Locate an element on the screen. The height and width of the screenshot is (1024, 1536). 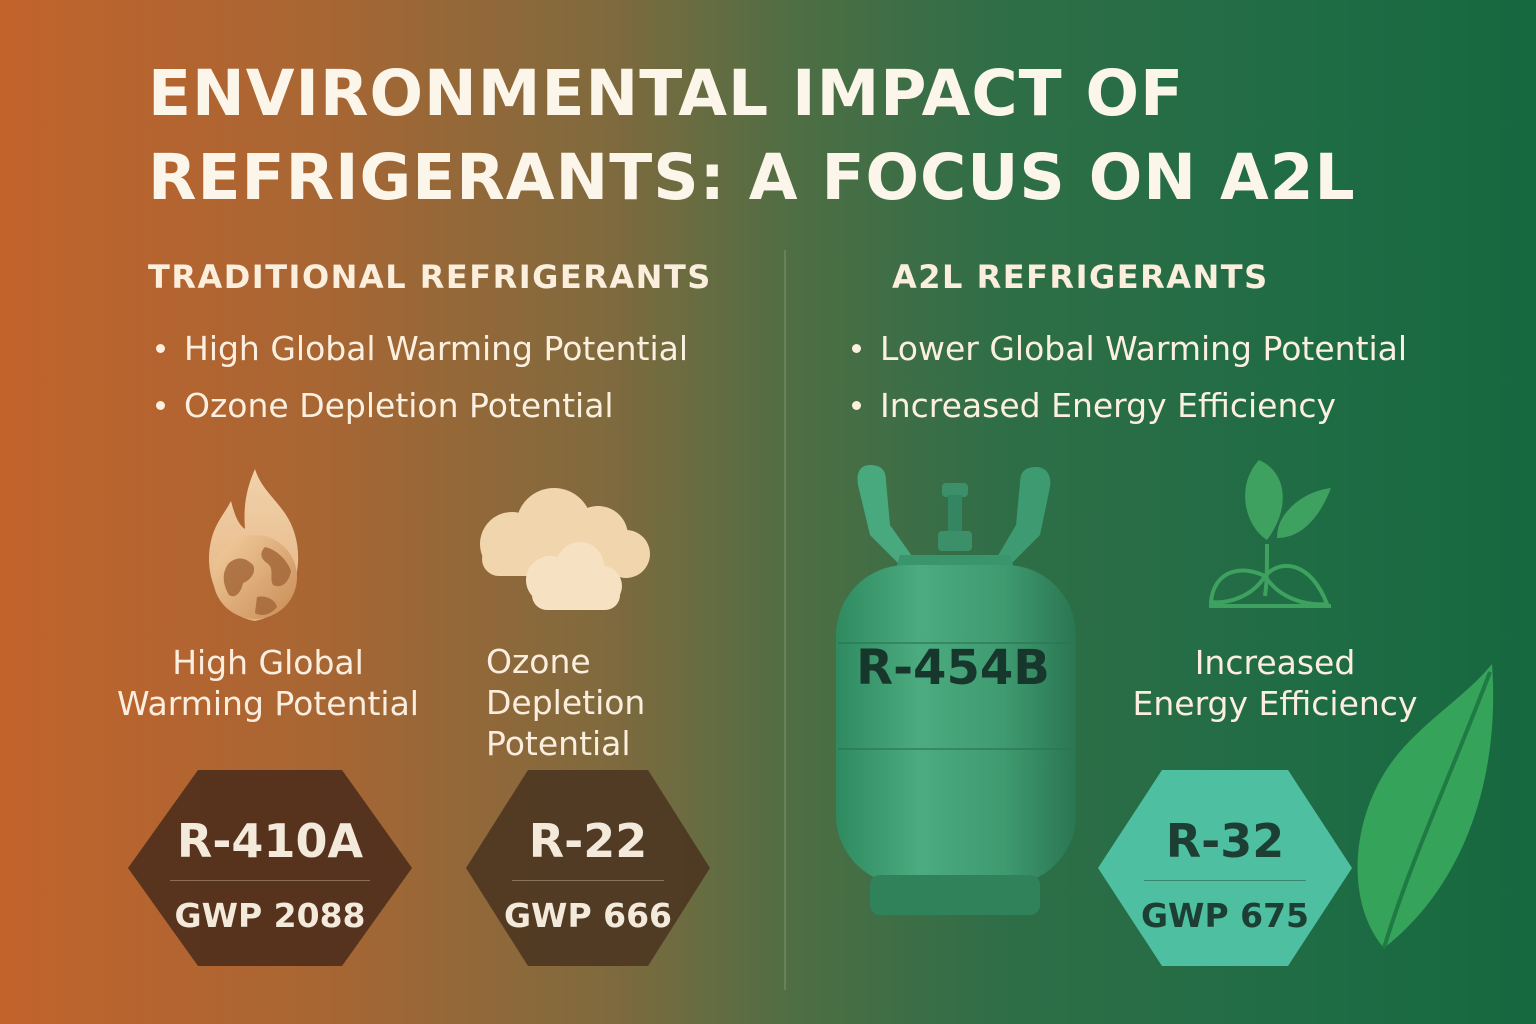
a2l-bullet-2: Increased Energy Efficiency is located at coordinates (1127, 405).